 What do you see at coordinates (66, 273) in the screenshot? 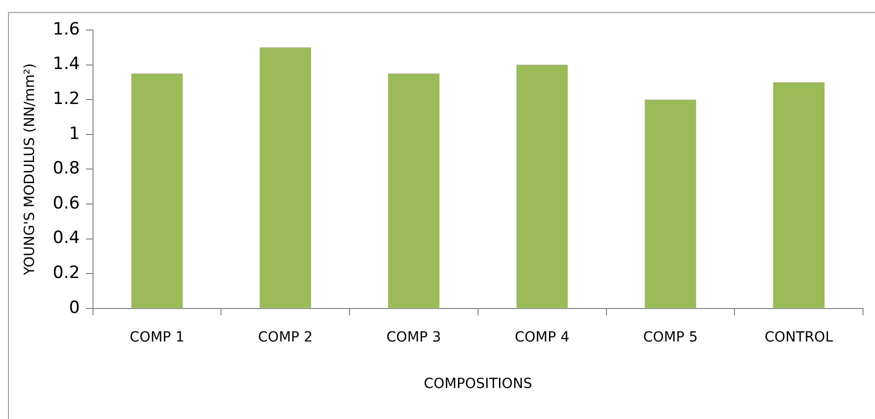
I see `y-tick-label: 0.2` at bounding box center [66, 273].